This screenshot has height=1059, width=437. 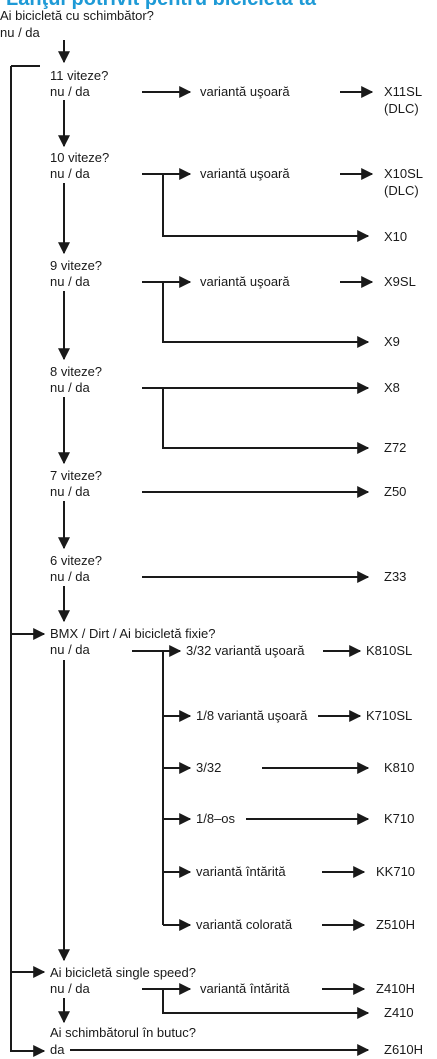 What do you see at coordinates (123, 1041) in the screenshot?
I see `node-hub-gear: Ai schimbătorul în butuc? da` at bounding box center [123, 1041].